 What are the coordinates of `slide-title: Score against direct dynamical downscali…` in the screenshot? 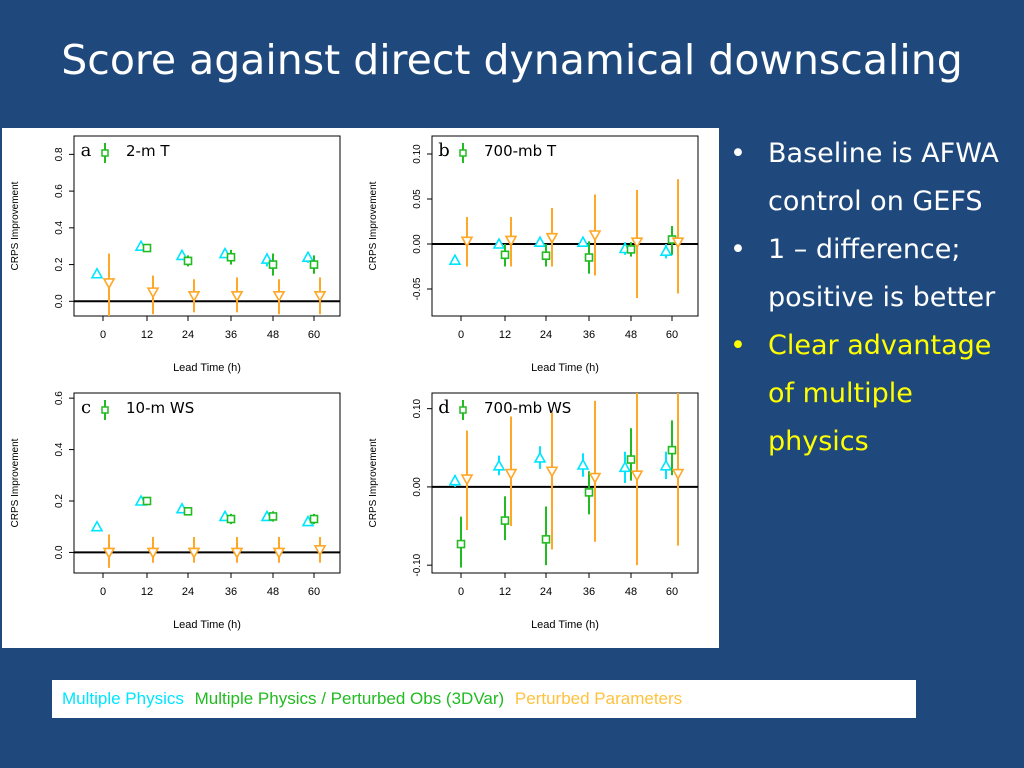 It's located at (512, 60).